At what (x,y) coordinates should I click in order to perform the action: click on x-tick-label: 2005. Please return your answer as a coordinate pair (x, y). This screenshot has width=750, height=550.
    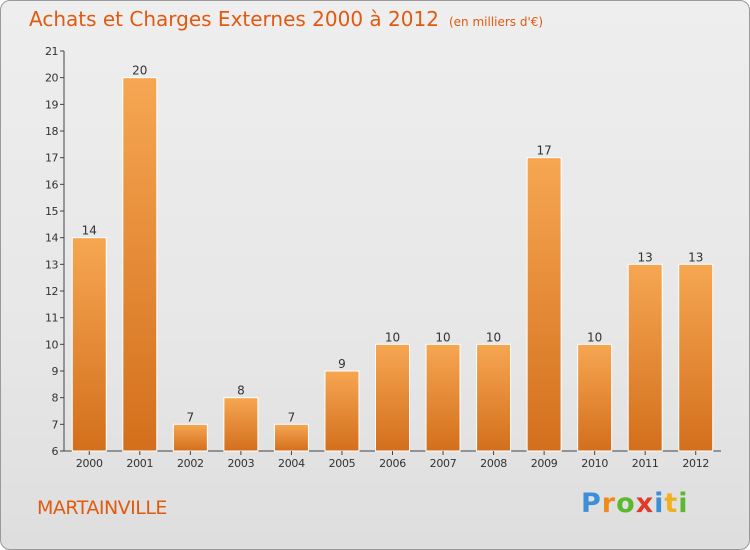
    Looking at the image, I should click on (342, 463).